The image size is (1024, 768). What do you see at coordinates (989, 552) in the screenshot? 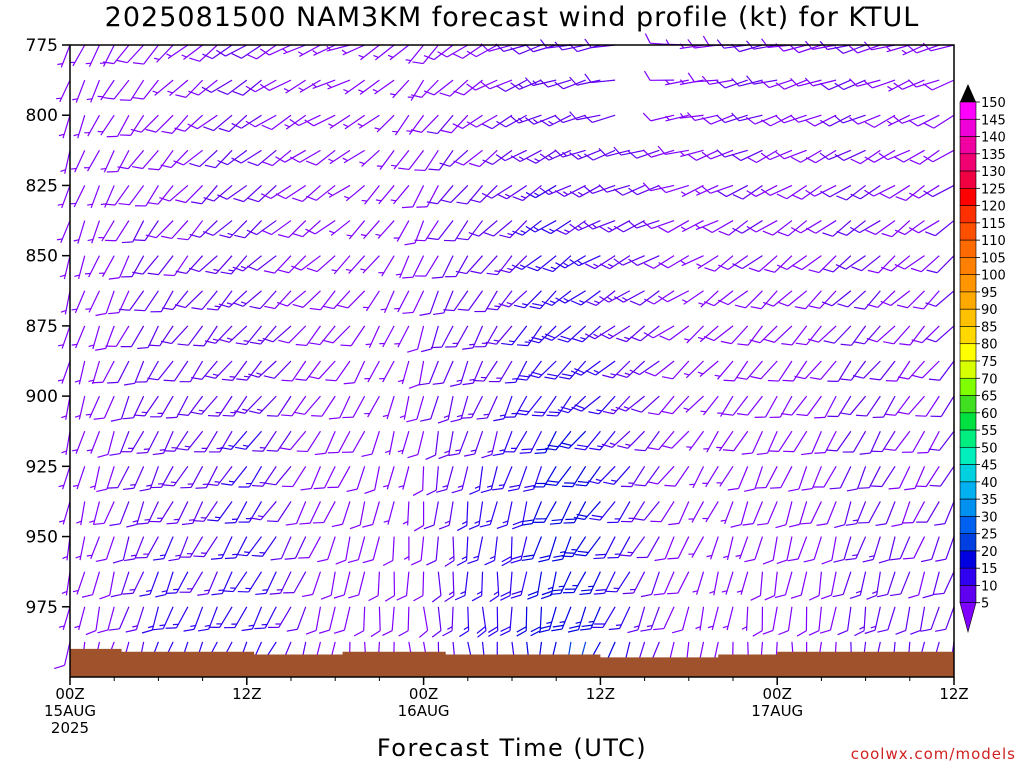
I see `colorbar-label: 20` at bounding box center [989, 552].